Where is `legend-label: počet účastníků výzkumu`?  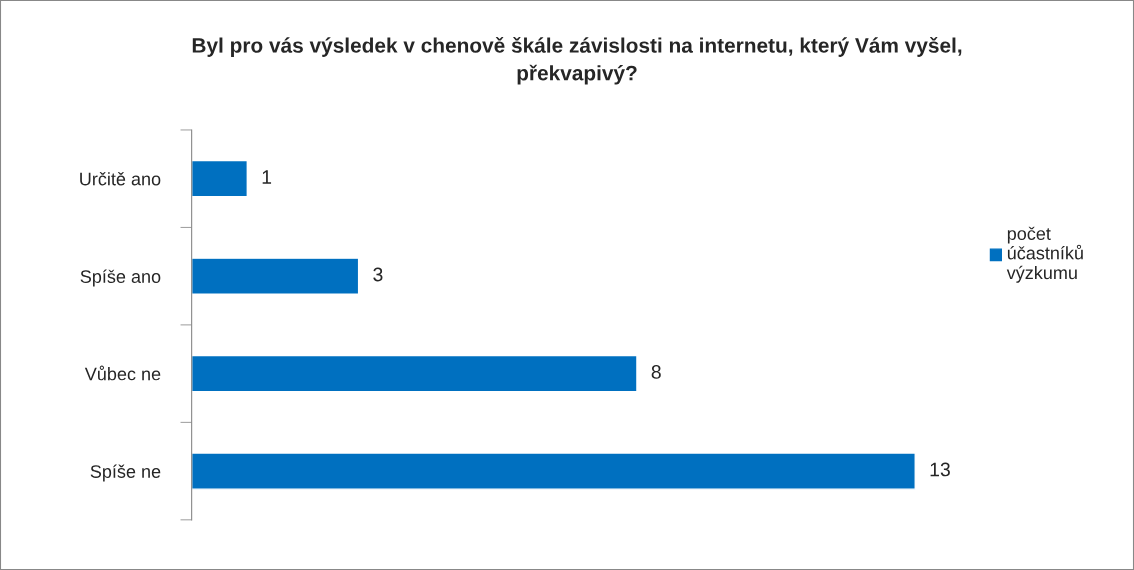
legend-label: počet účastníků výzkumu is located at coordinates (1044, 254).